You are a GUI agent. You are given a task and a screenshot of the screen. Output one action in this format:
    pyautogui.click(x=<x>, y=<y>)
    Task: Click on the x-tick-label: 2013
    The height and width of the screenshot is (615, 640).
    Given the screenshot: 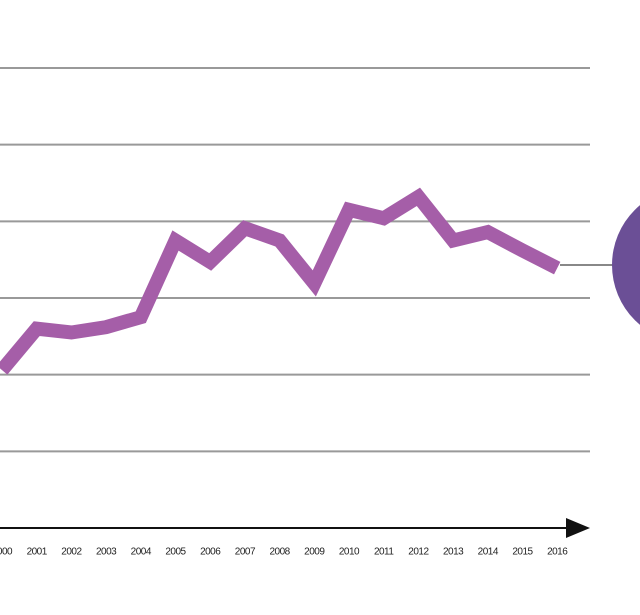 What is the action you would take?
    pyautogui.click(x=453, y=552)
    